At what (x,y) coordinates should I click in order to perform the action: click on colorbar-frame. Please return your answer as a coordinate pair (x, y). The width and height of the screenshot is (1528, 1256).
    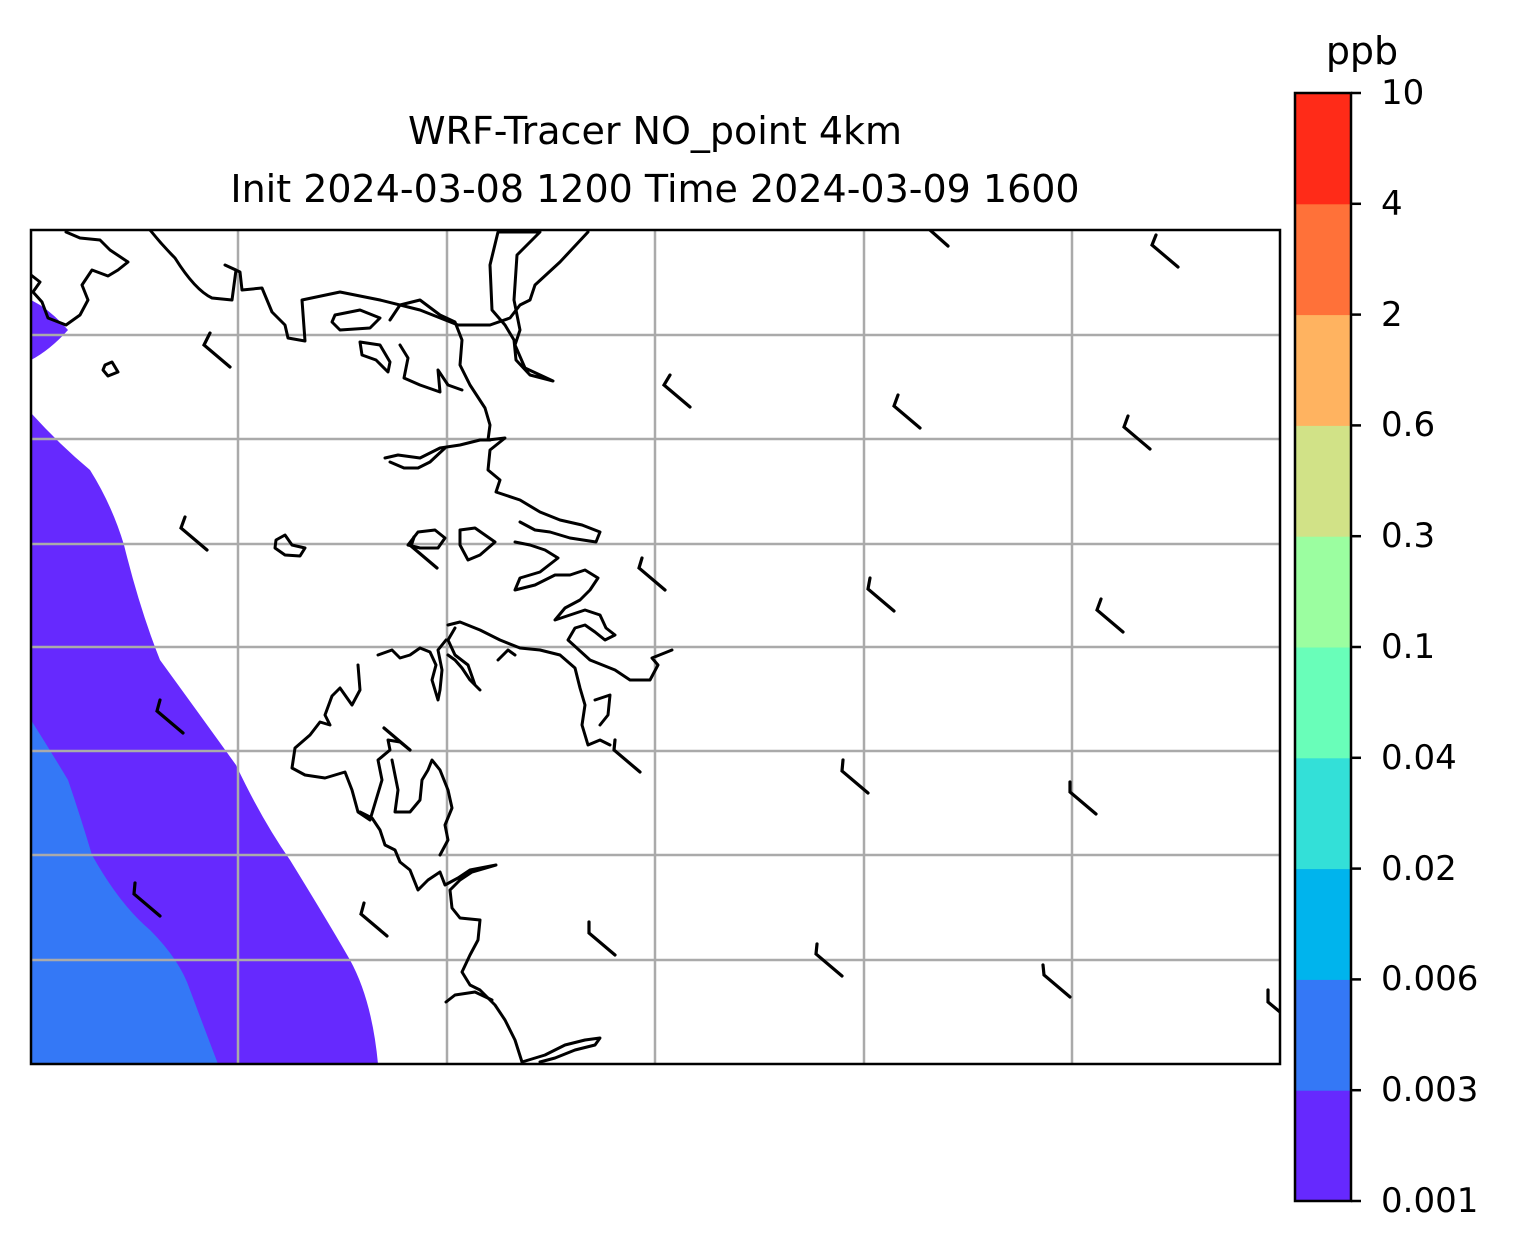
    Looking at the image, I should click on (1323, 647).